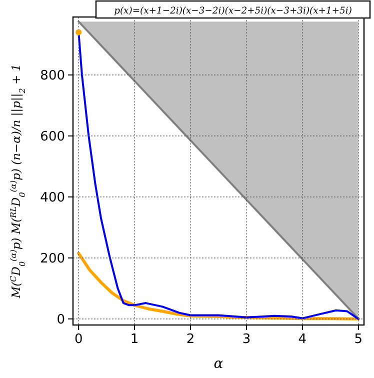 The image size is (374, 378). Describe the element at coordinates (358, 339) in the screenshot. I see `x-tick-label: 5` at that location.